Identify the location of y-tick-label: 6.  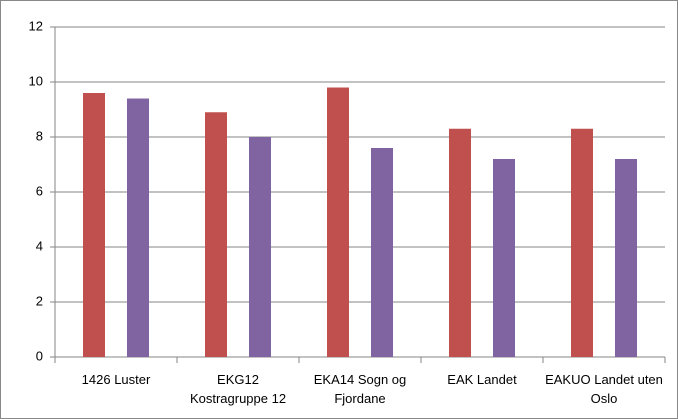
(39, 190).